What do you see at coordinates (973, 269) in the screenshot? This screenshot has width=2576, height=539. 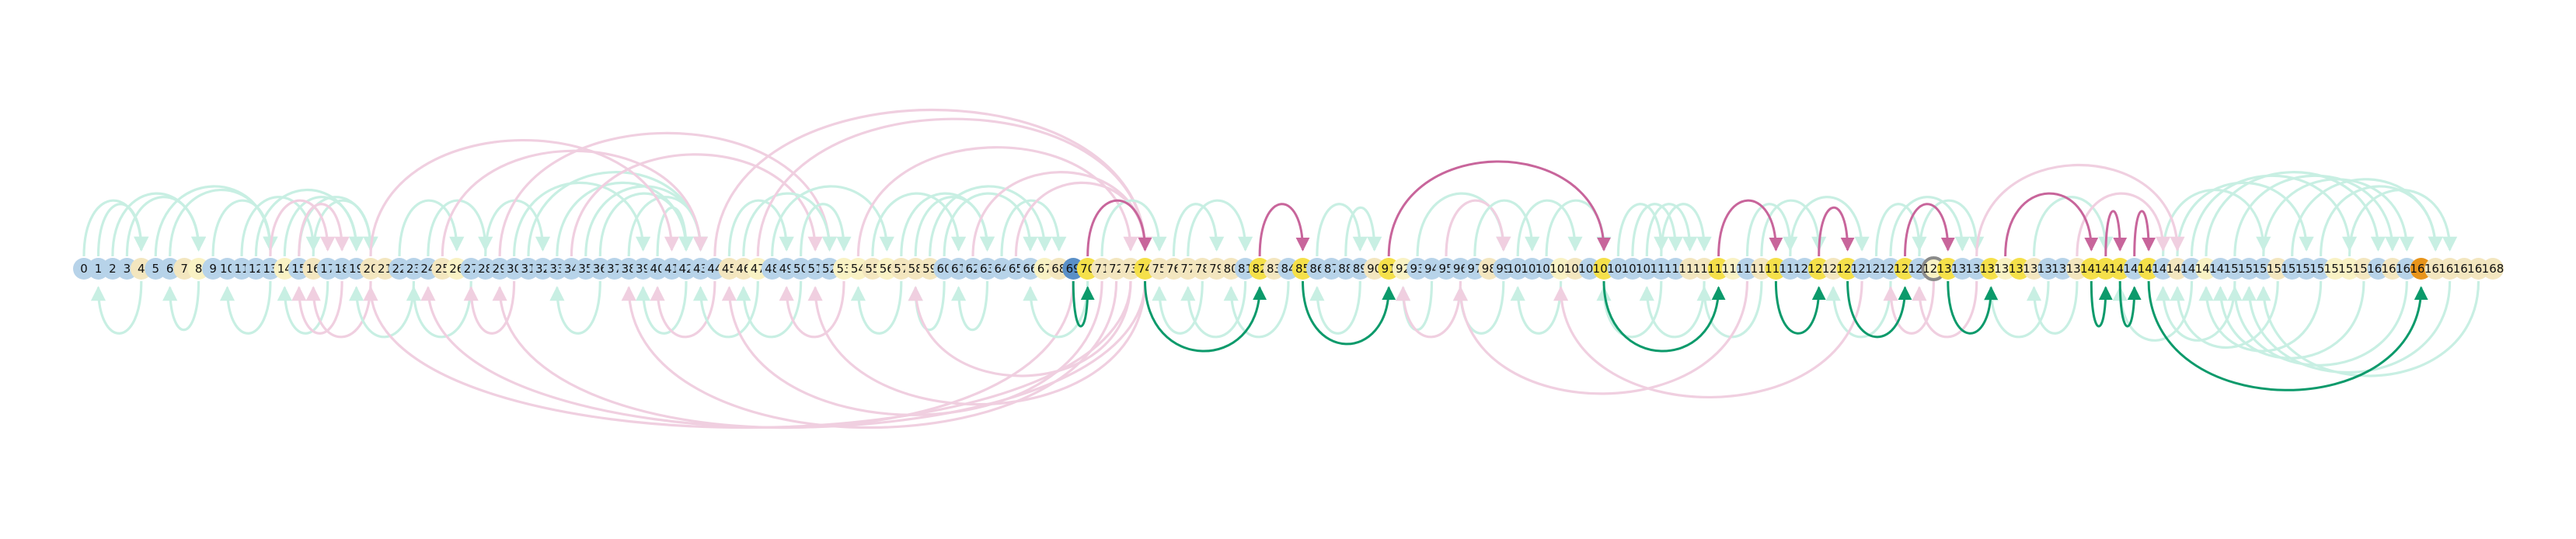 I see `node-label-62: 62` at bounding box center [973, 269].